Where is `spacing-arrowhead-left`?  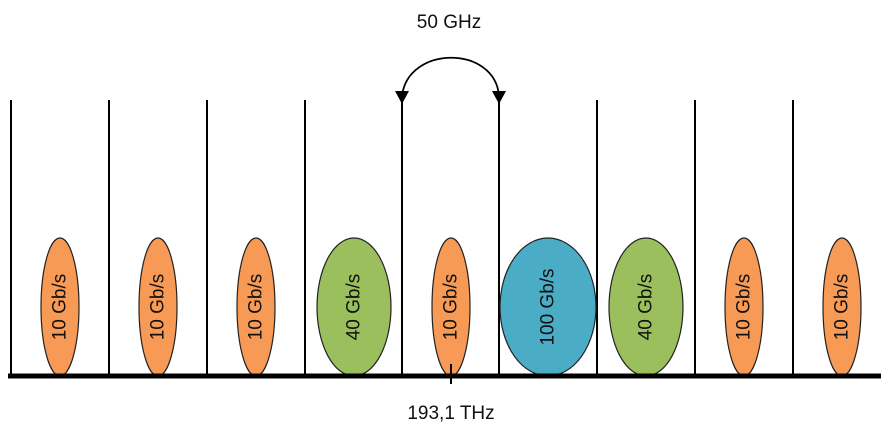 spacing-arrowhead-left is located at coordinates (402, 97).